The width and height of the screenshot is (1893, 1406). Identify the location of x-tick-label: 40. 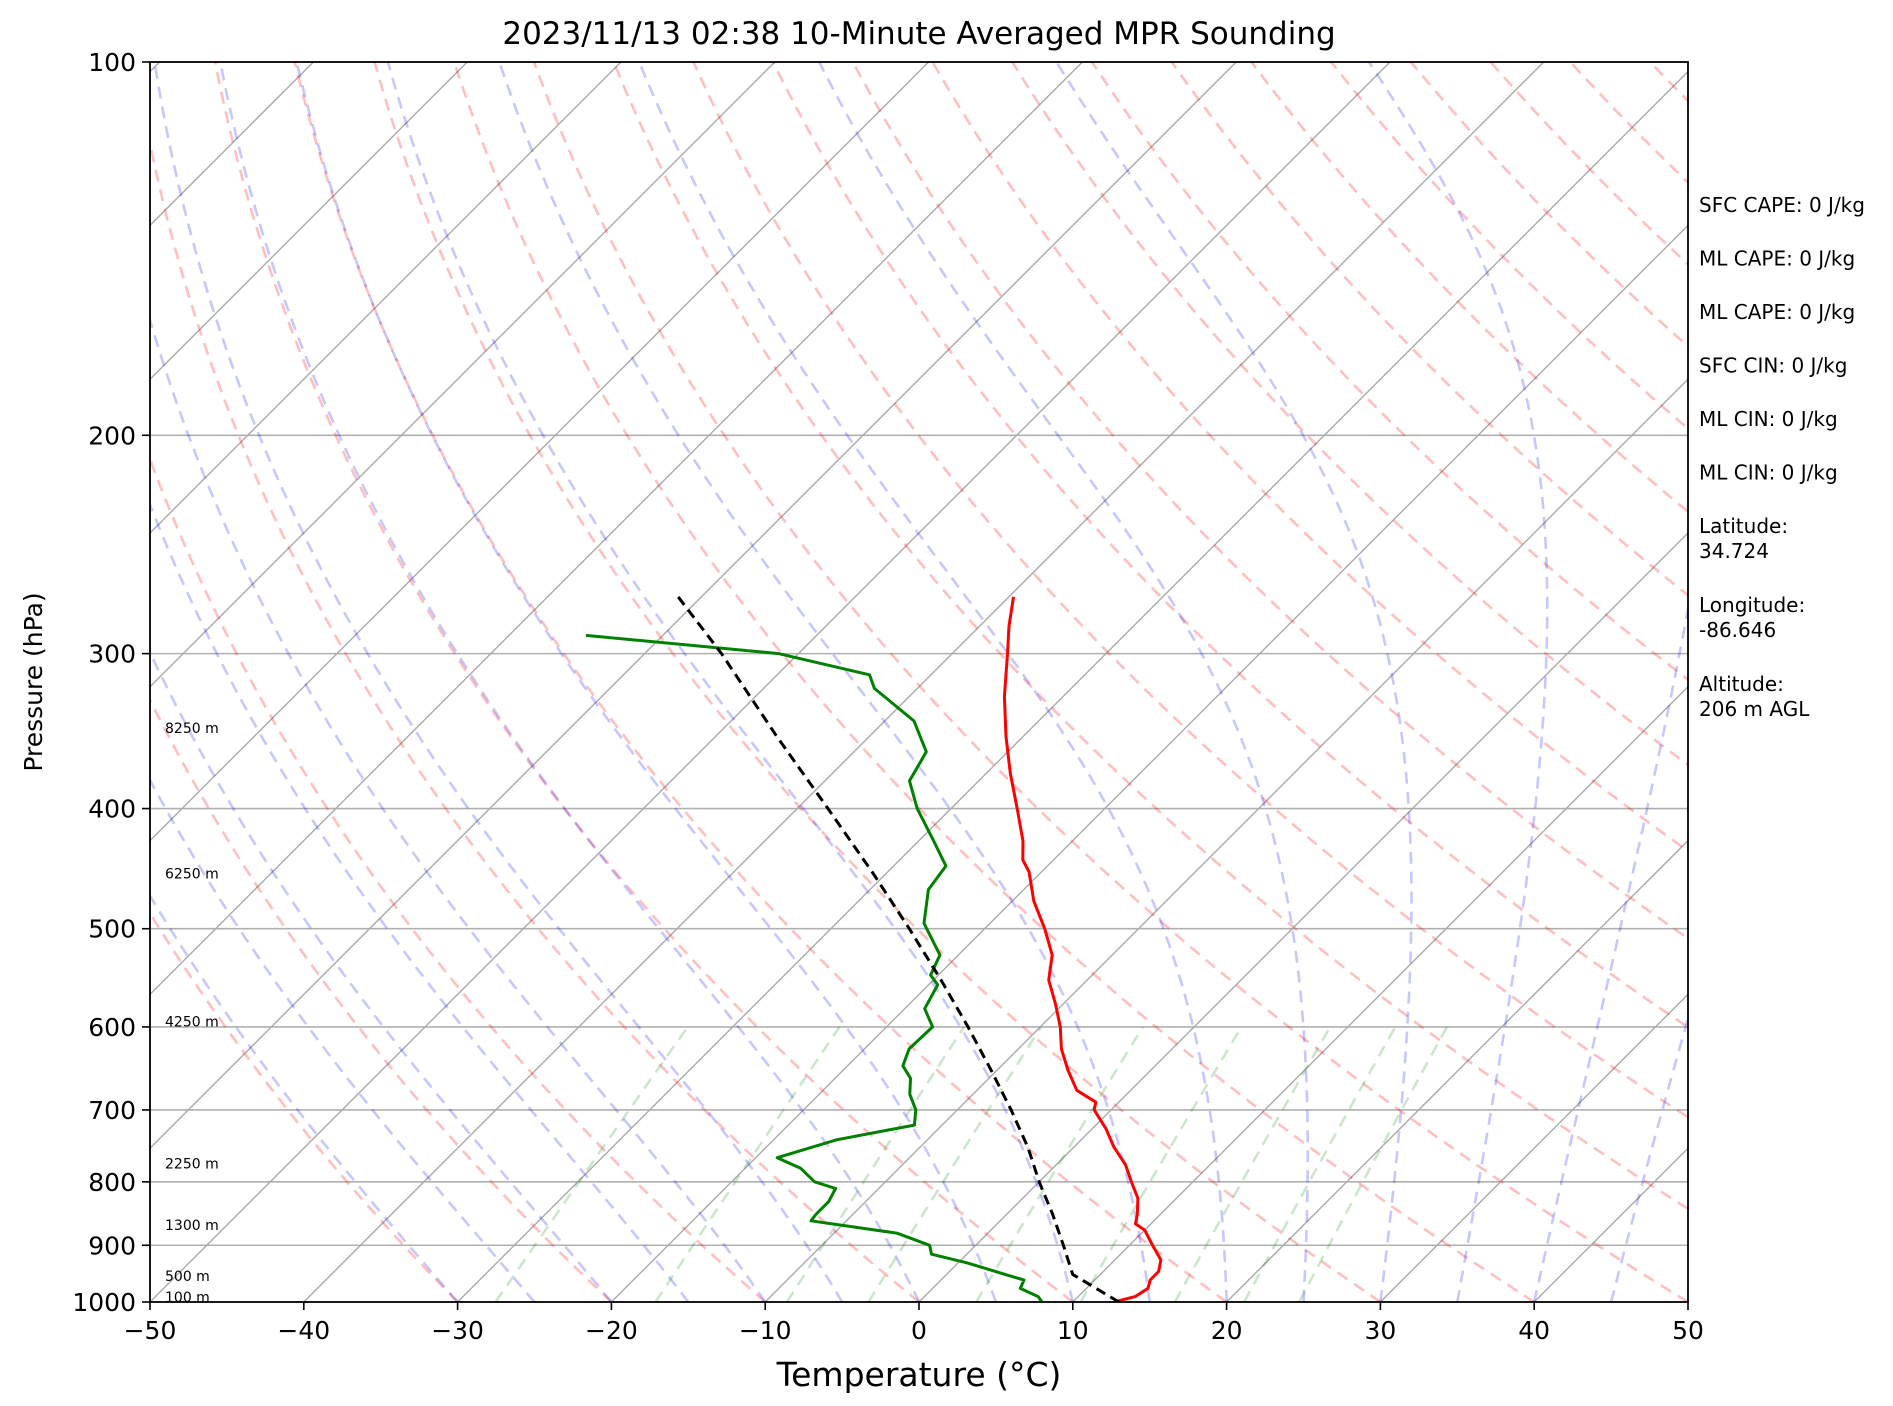
(1534, 1330).